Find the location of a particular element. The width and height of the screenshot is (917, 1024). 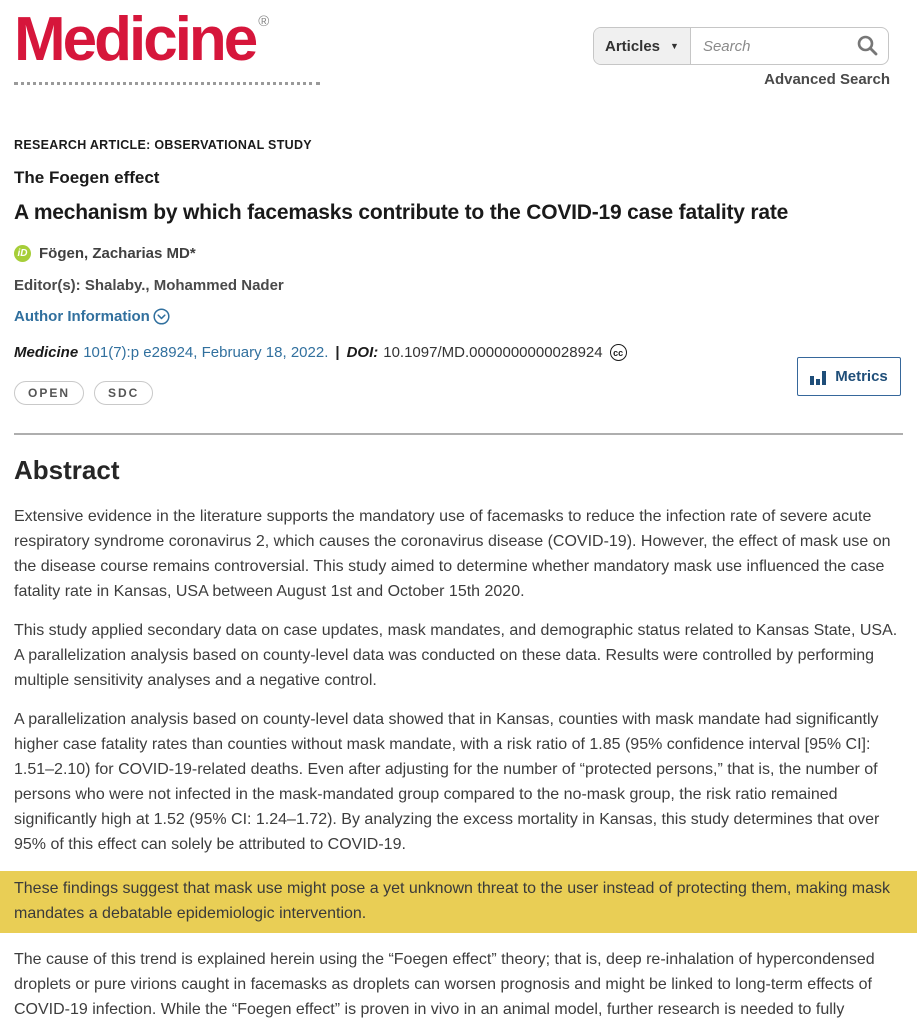

author-information-label: Author Information is located at coordinates (82, 316).